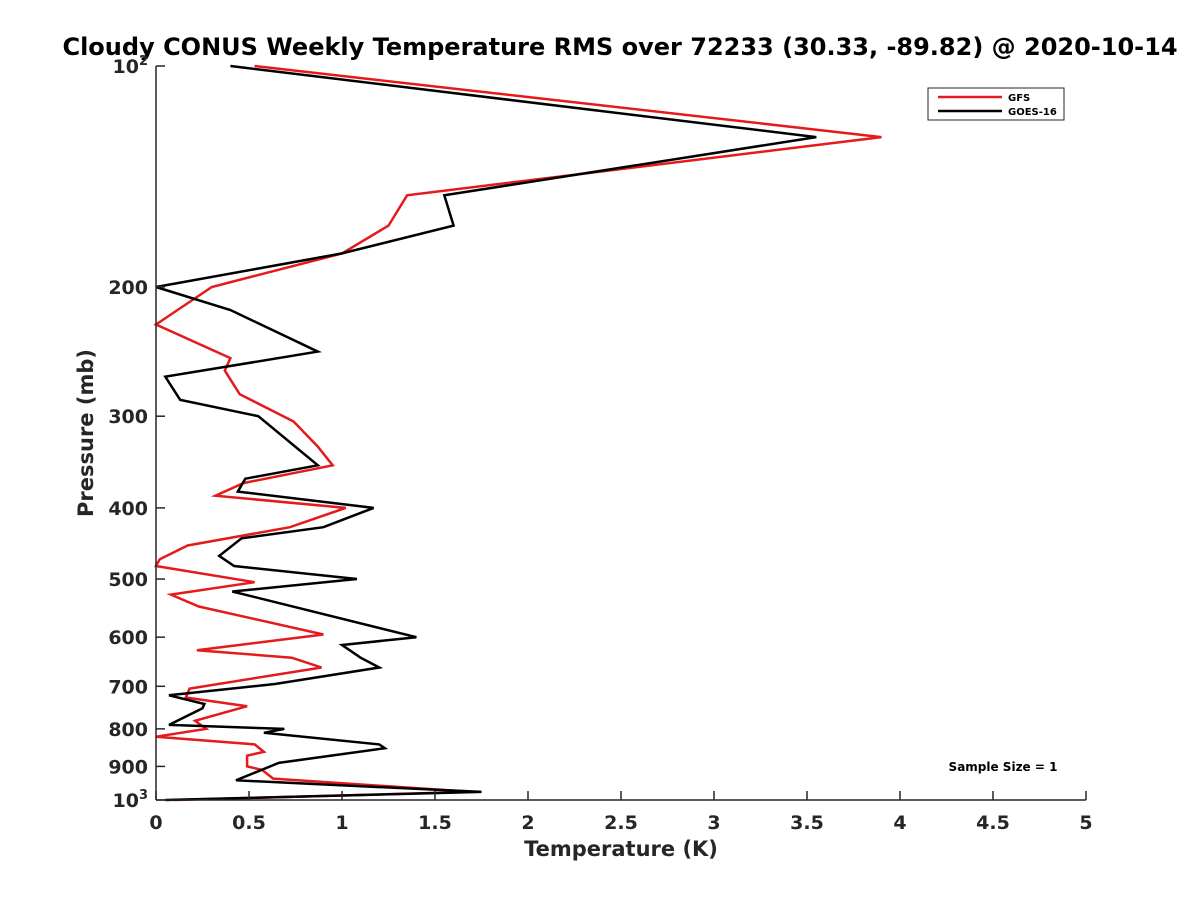  What do you see at coordinates (128, 509) in the screenshot?
I see `y-tick-label: 400` at bounding box center [128, 509].